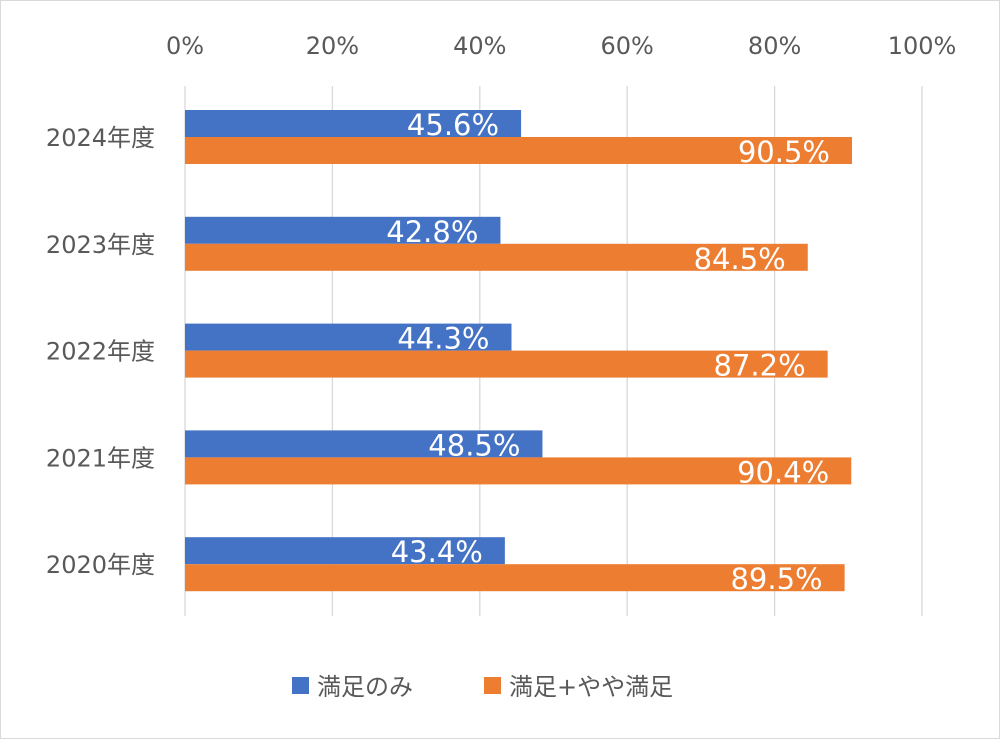 The width and height of the screenshot is (1000, 739). I want to click on x-tick-label: 20%, so click(332, 46).